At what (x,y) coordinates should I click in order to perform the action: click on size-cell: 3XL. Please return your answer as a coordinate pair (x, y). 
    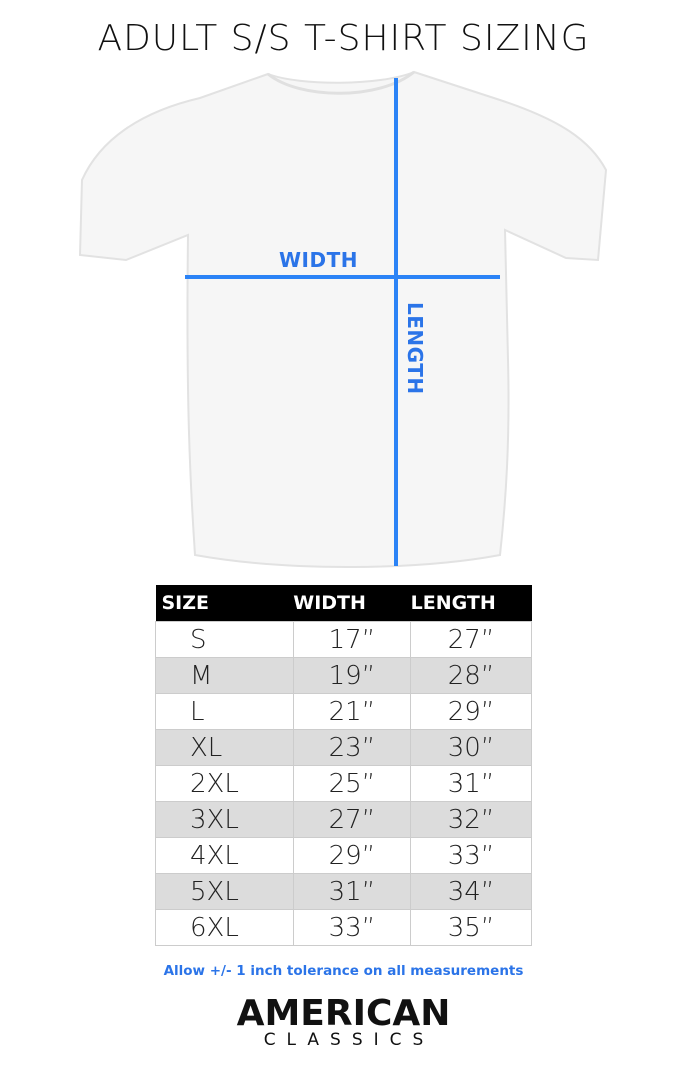
    Looking at the image, I should click on (224, 819).